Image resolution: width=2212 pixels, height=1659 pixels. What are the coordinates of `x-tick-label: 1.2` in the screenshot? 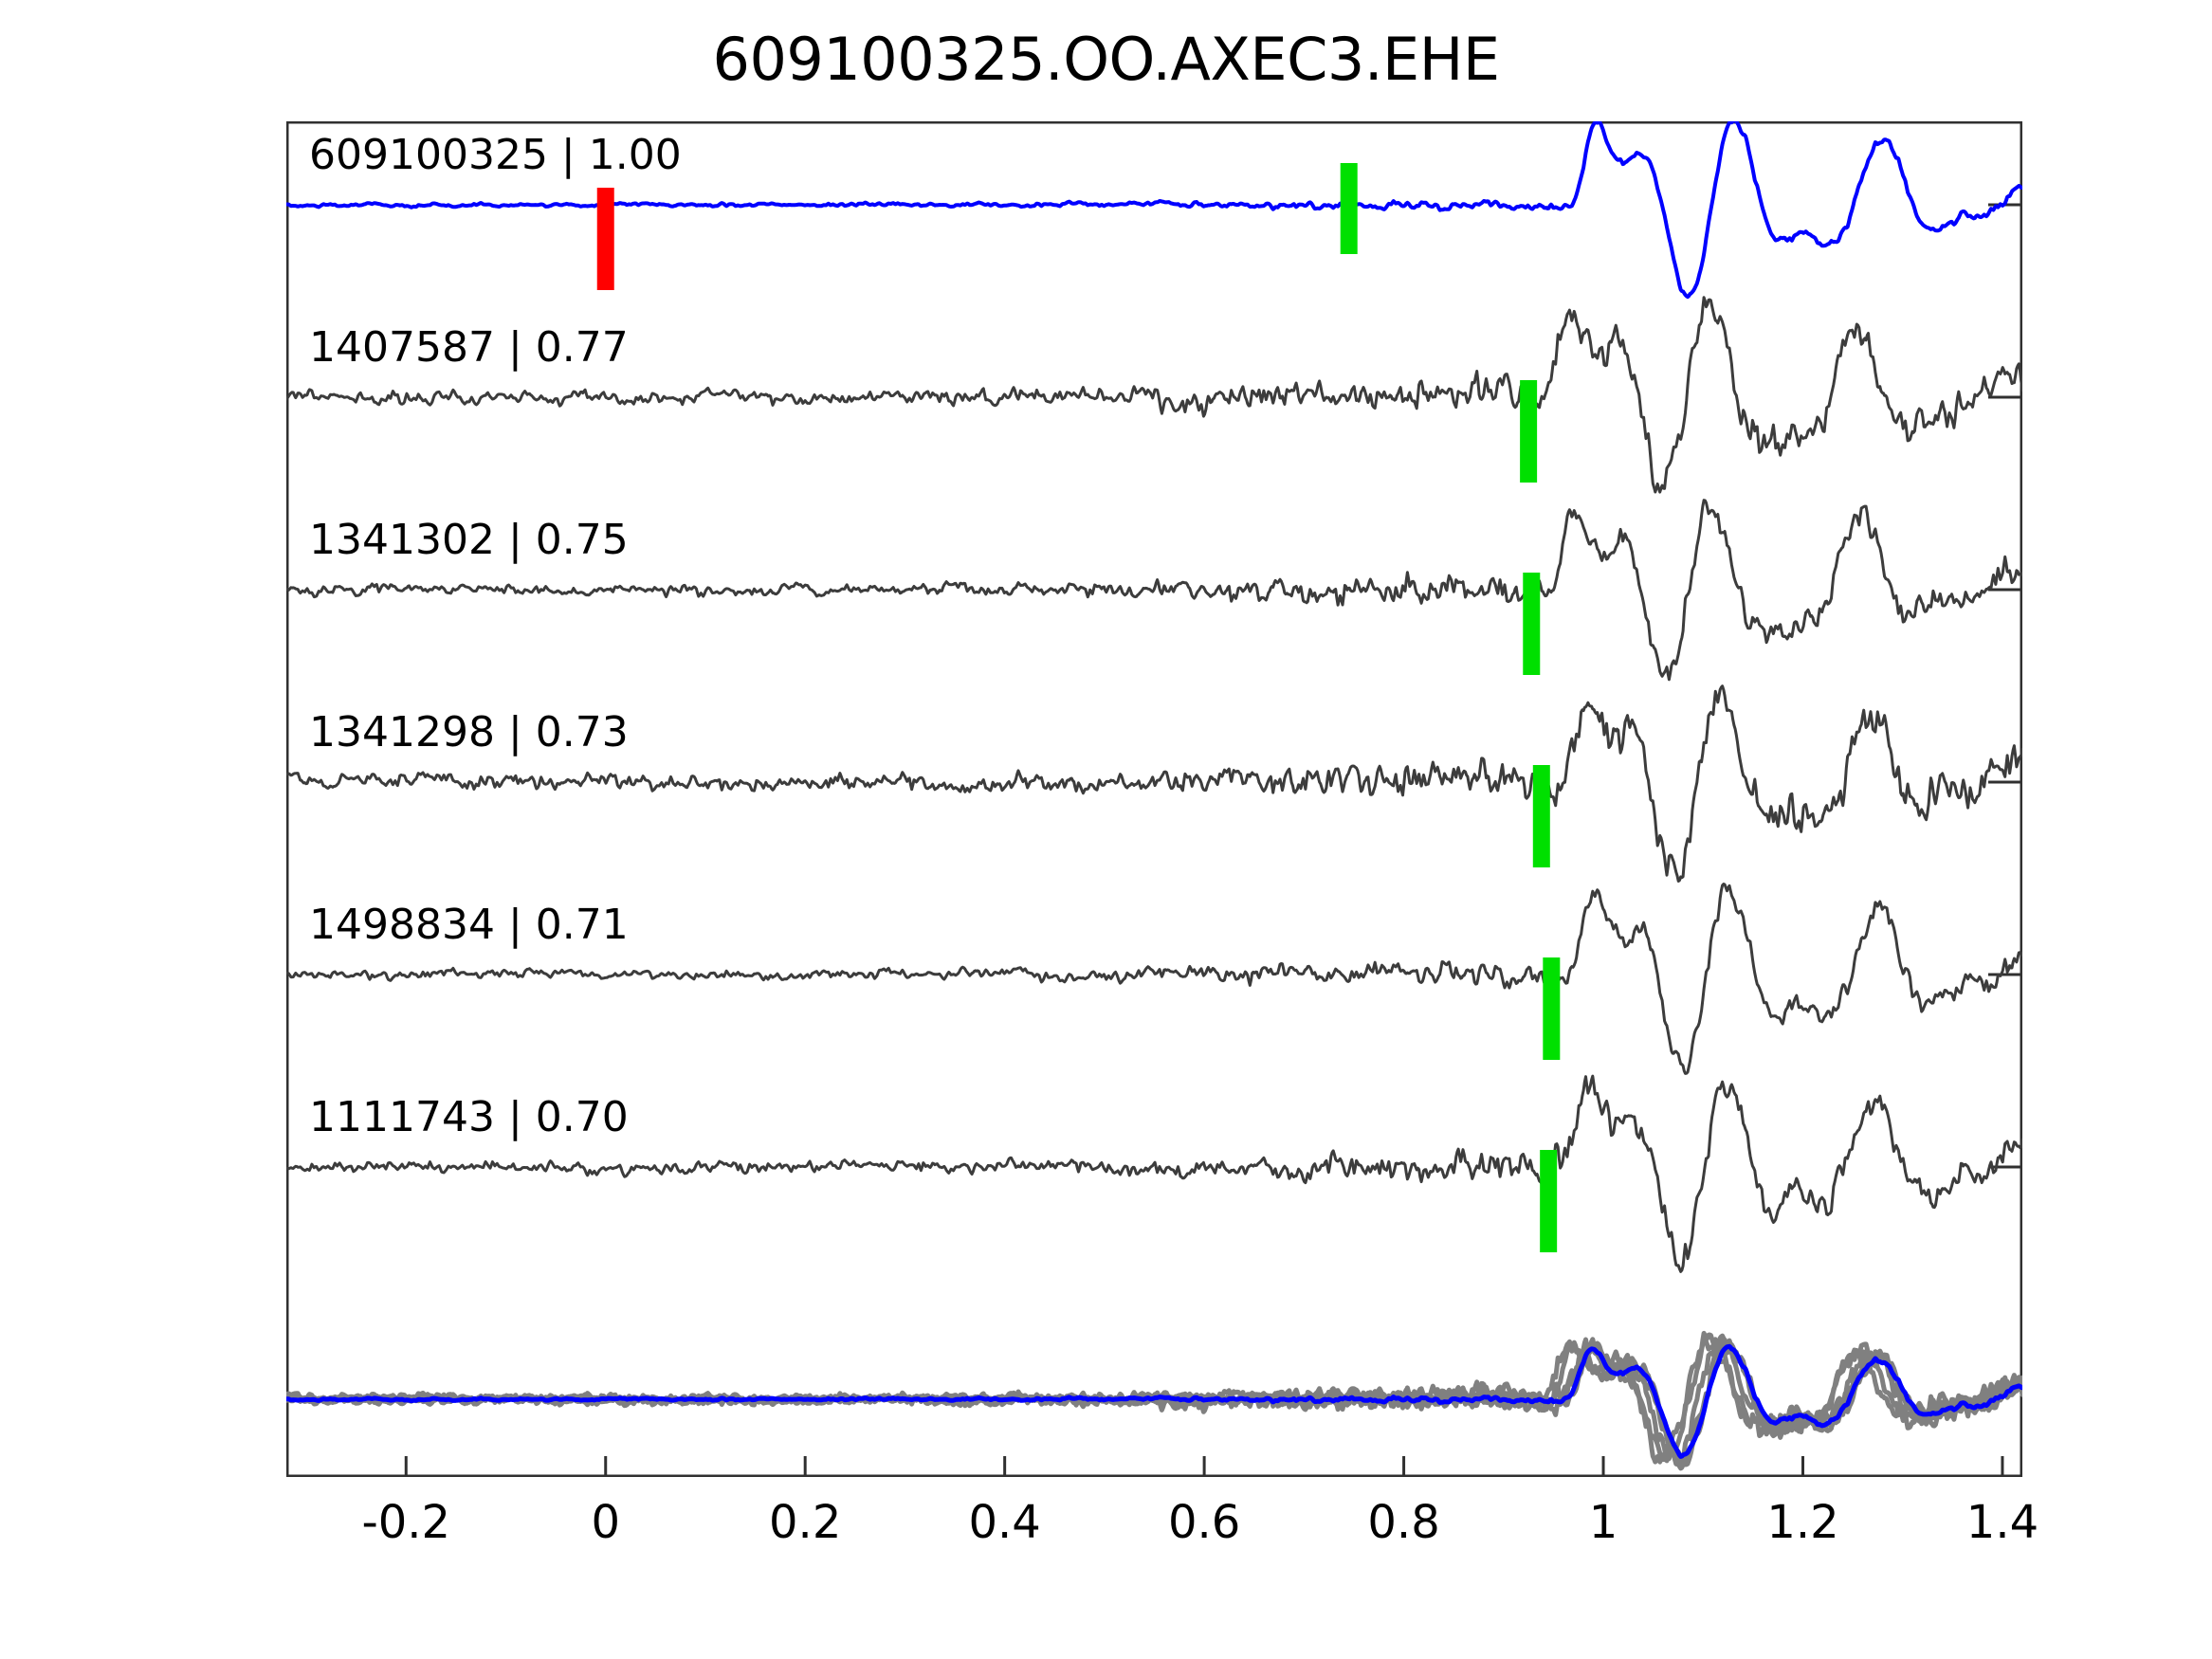 It's located at (1802, 1522).